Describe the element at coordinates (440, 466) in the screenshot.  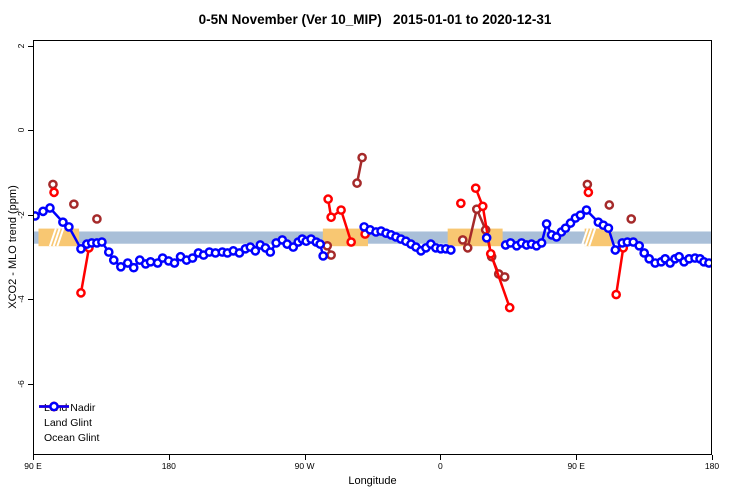
I see `x-tick-label: 0` at that location.